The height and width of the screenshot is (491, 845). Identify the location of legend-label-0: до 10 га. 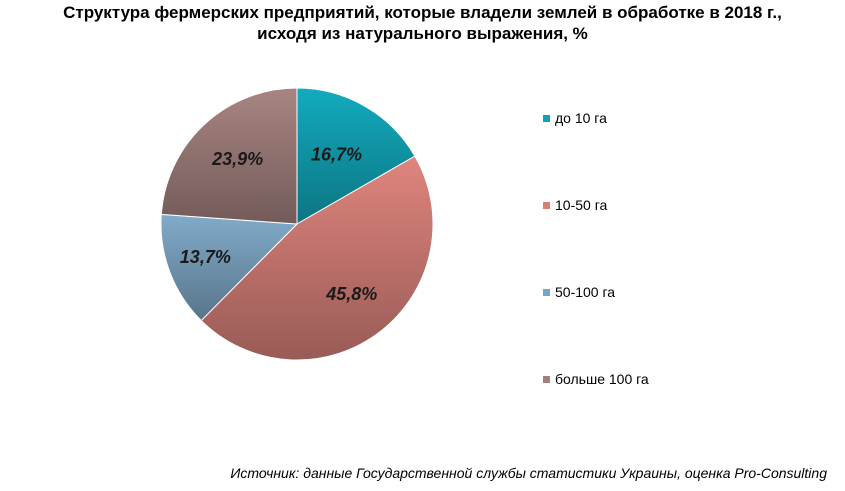
(581, 118).